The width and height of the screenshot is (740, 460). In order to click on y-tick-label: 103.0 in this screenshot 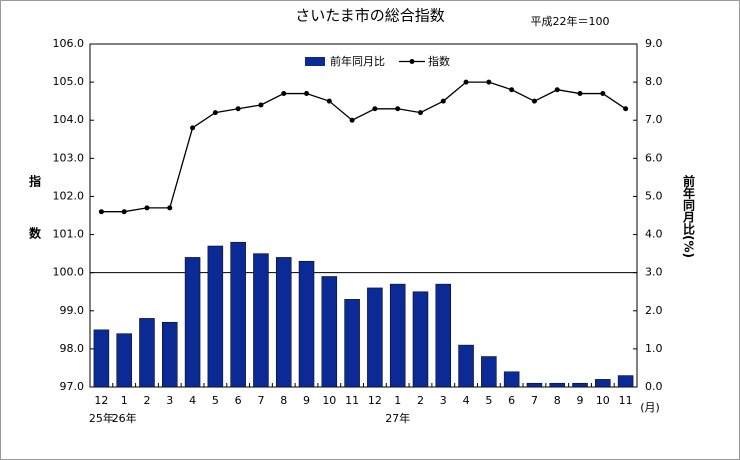, I will do `click(69, 157)`.